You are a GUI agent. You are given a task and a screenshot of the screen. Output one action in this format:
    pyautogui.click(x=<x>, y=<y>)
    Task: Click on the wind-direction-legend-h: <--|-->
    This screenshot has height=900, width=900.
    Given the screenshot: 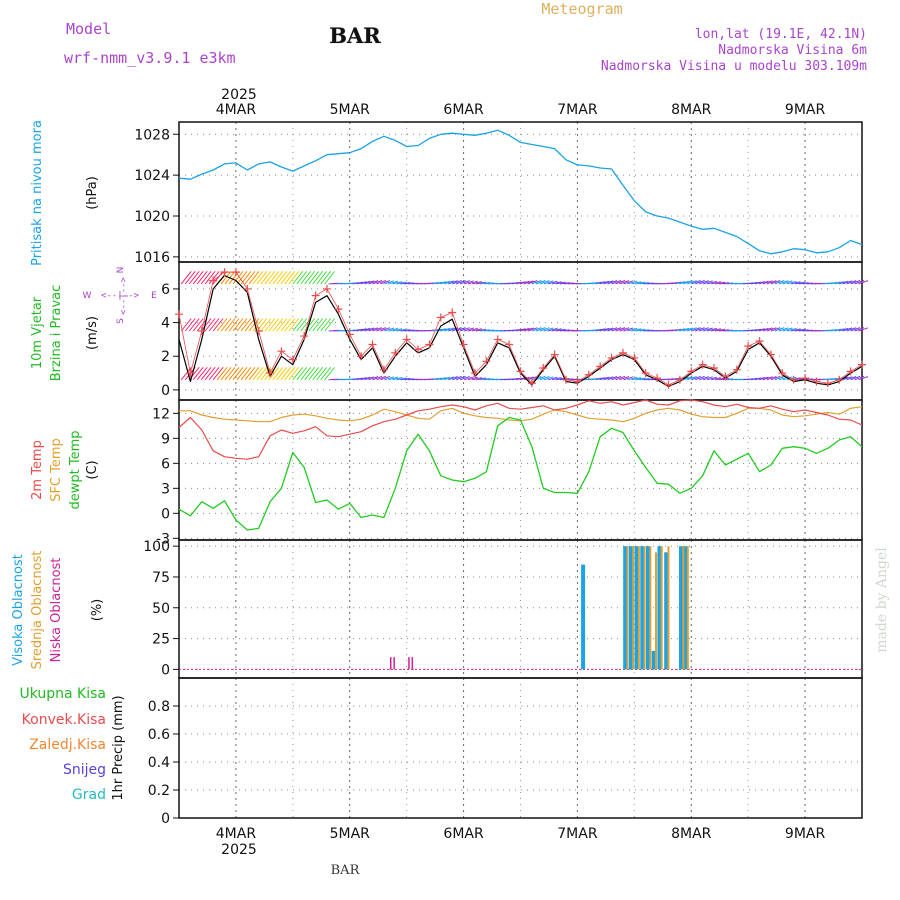 What is the action you would take?
    pyautogui.click(x=120, y=296)
    